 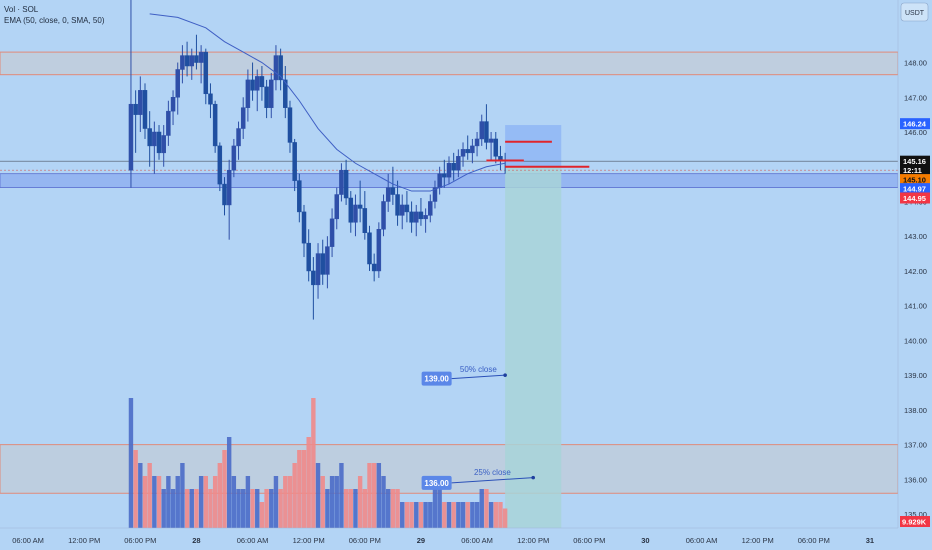 I want to click on annotation: 139.00 50% close, so click(x=464, y=375).